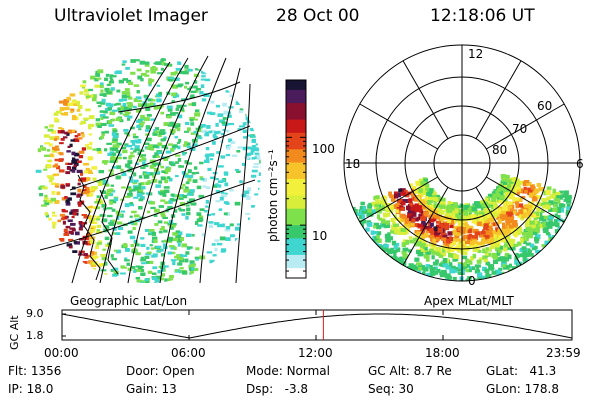 The width and height of the screenshot is (600, 400). Describe the element at coordinates (353, 164) in the screenshot. I see `mlt-label-18: 18` at that location.